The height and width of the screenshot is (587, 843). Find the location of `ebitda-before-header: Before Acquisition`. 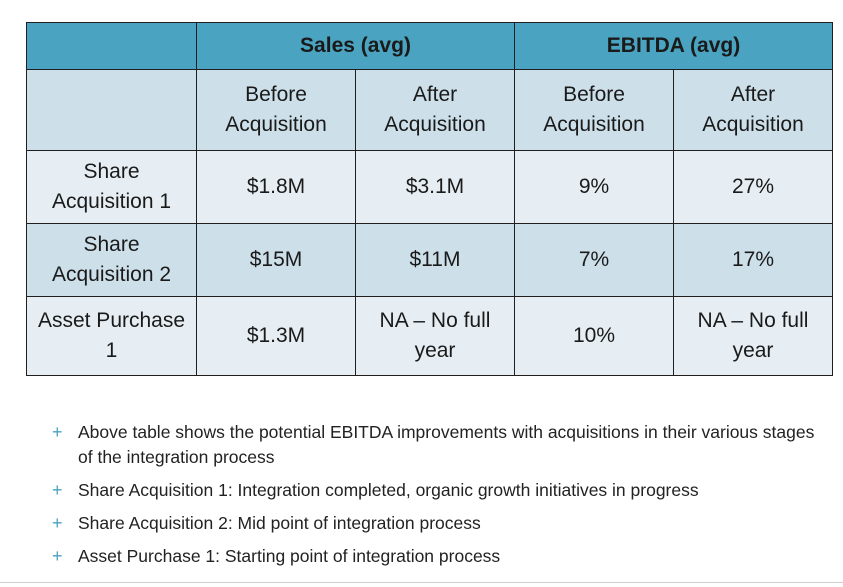

ebitda-before-header: Before Acquisition is located at coordinates (594, 110).